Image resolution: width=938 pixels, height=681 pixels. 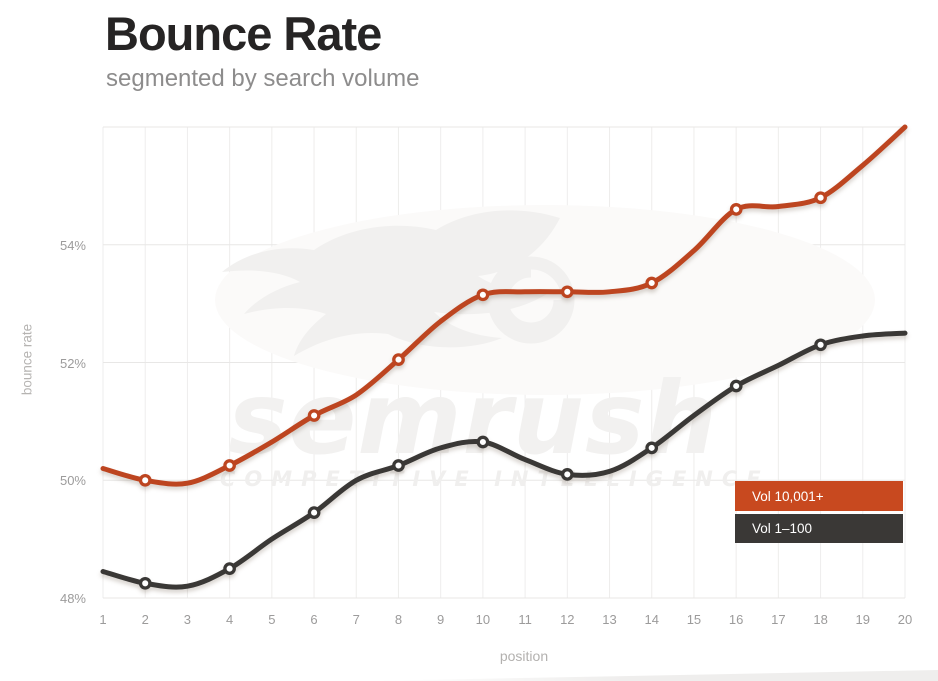 What do you see at coordinates (473, 418) in the screenshot?
I see `watermark-wordmark: semrush` at bounding box center [473, 418].